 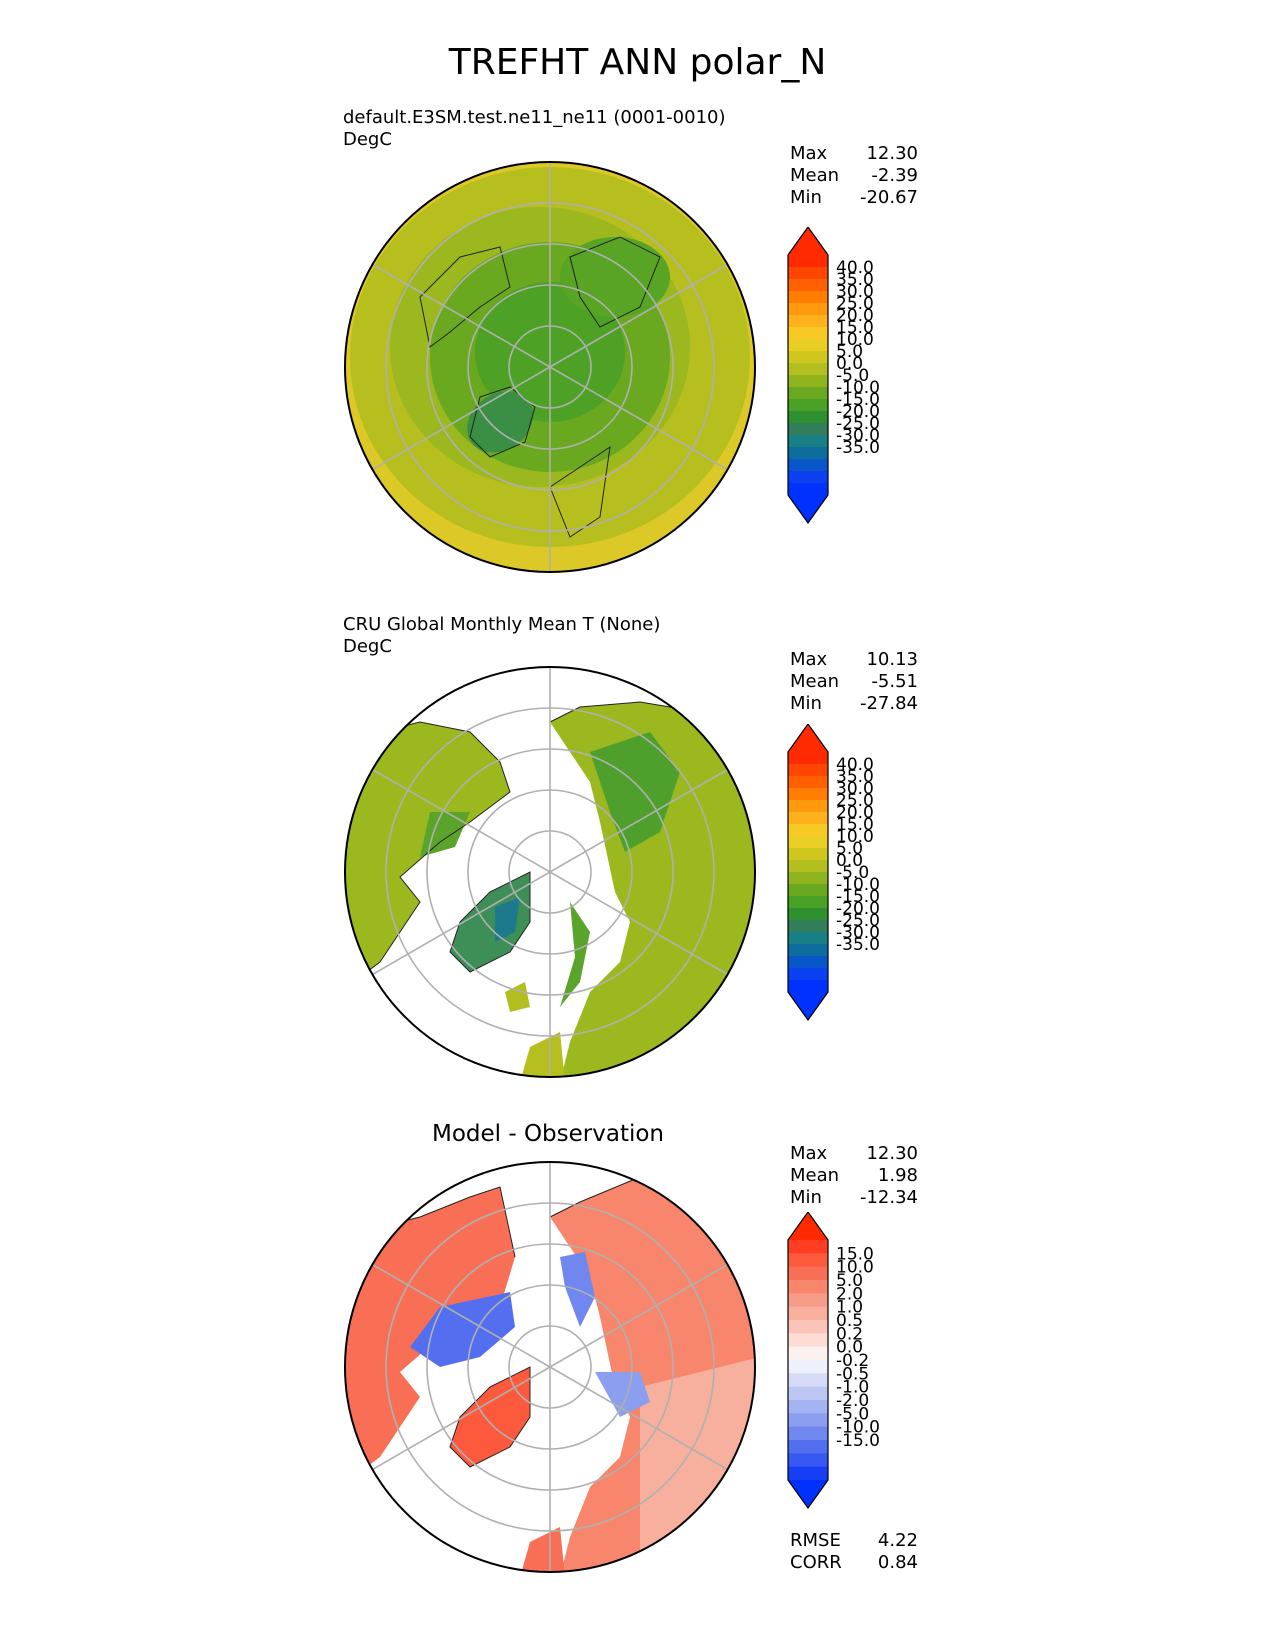 What do you see at coordinates (548, 1134) in the screenshot?
I see `panel3-title: Model - Observation` at bounding box center [548, 1134].